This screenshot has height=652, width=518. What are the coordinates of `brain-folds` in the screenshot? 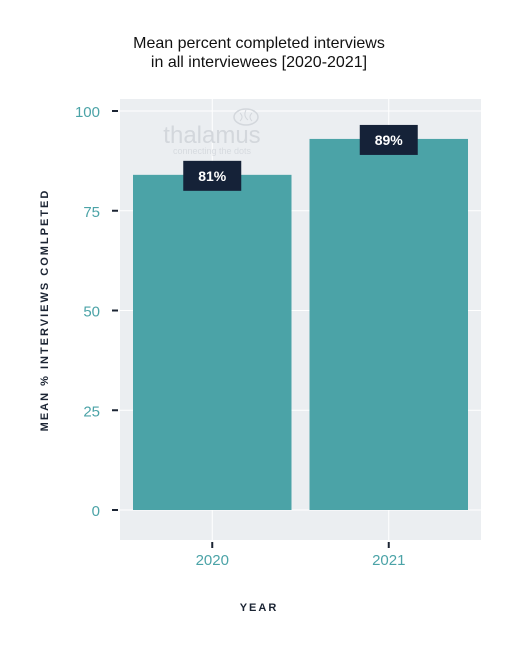 It's located at (246, 115).